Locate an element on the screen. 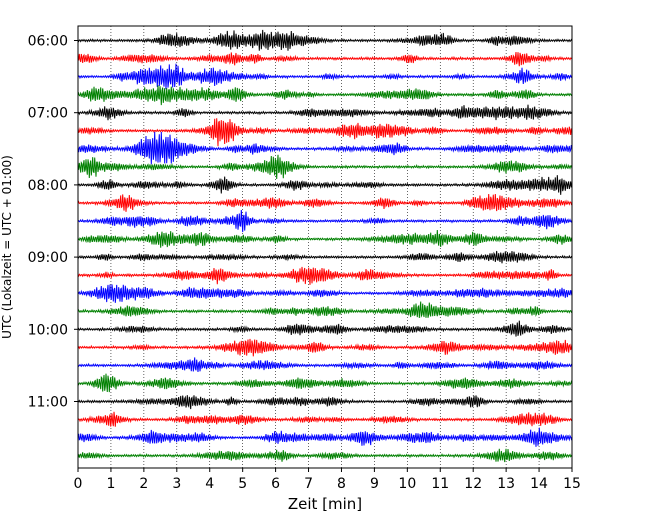  y-tick-label: 08:00 is located at coordinates (48, 186).